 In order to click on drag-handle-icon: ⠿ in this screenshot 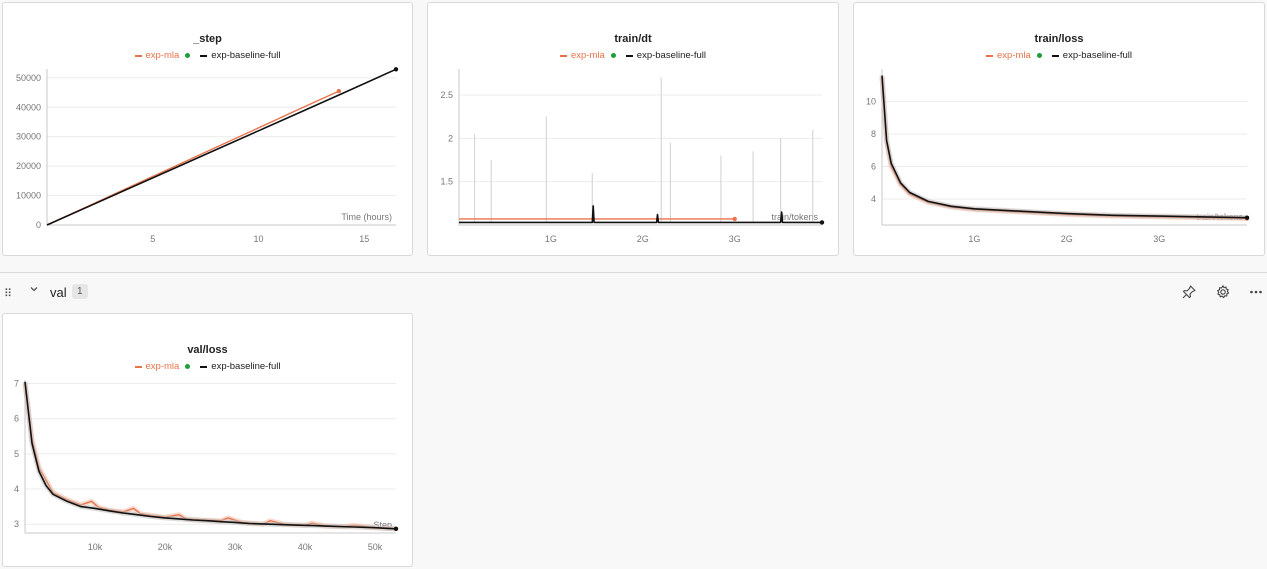, I will do `click(8, 294)`.